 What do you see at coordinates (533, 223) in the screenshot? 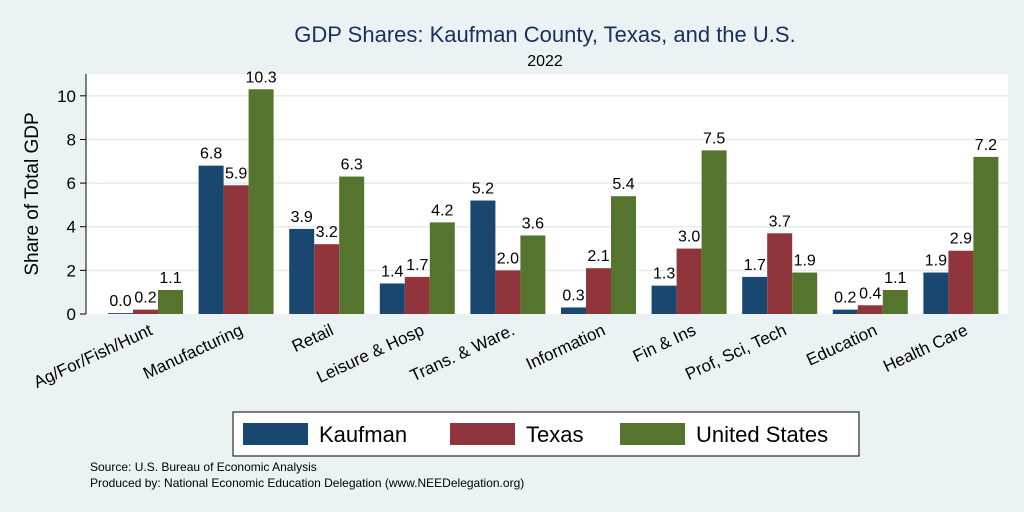
I see `data-label: 3.6` at bounding box center [533, 223].